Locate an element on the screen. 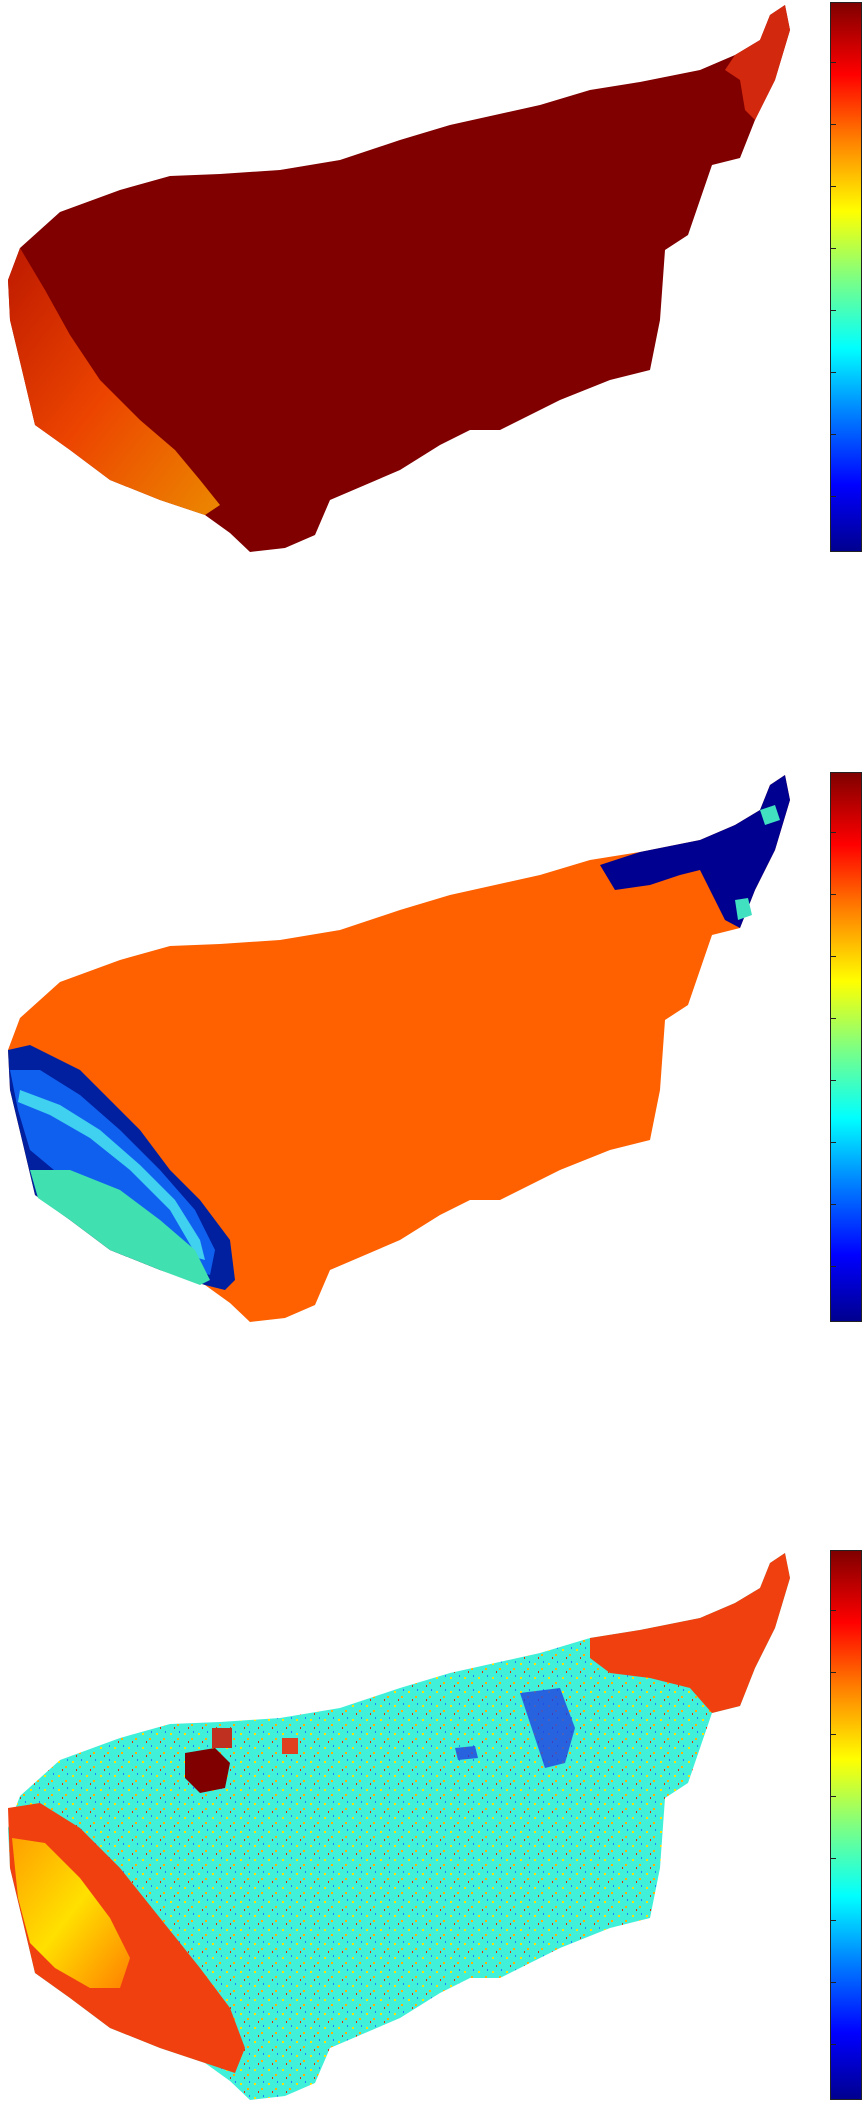 The image size is (868, 2108). northeast-edge-zone is located at coordinates (757, 62).